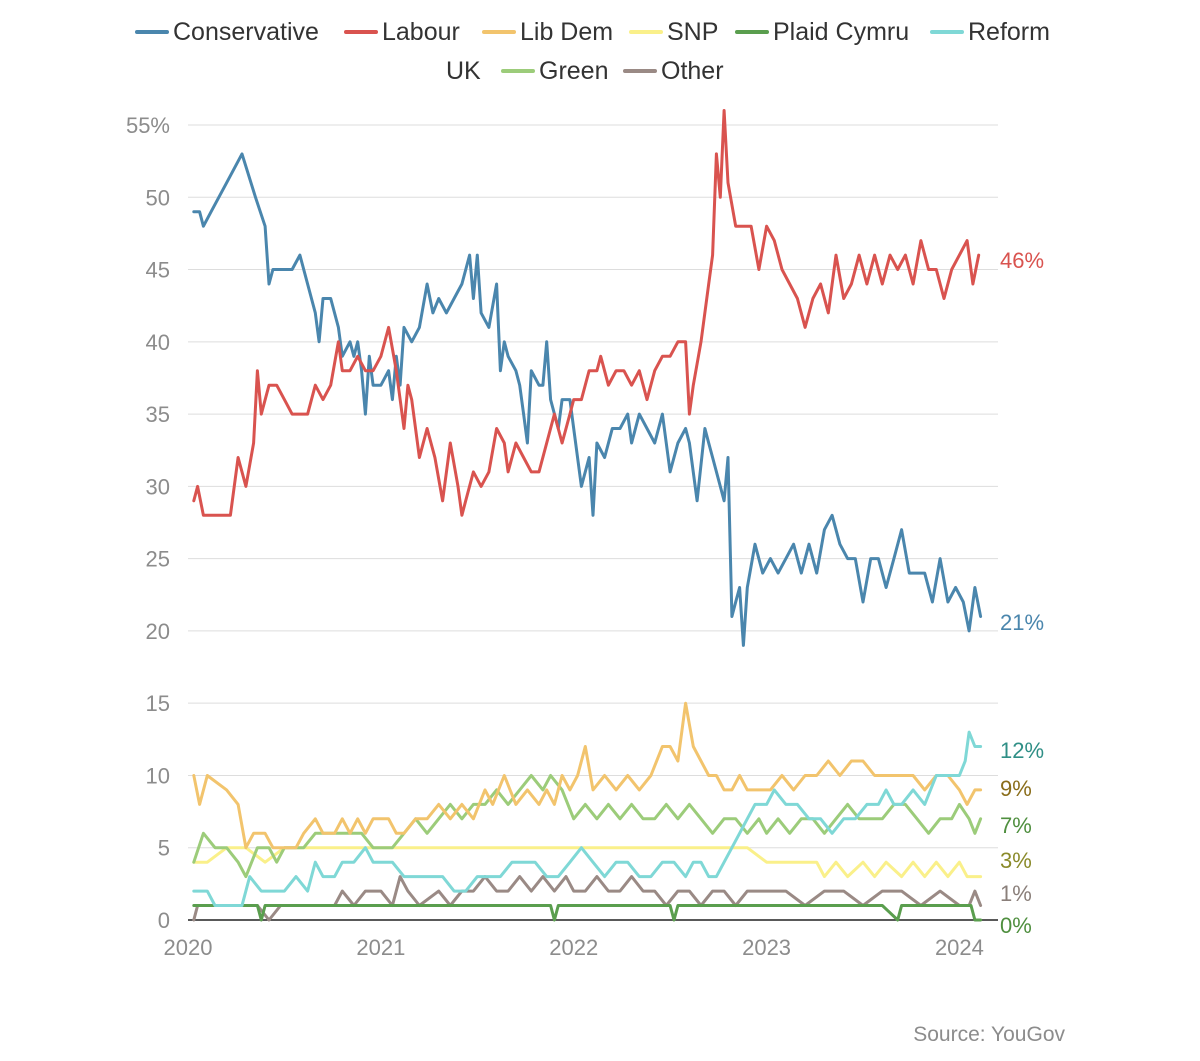 The width and height of the screenshot is (1200, 1061). I want to click on x-tick-label: 2020, so click(188, 947).